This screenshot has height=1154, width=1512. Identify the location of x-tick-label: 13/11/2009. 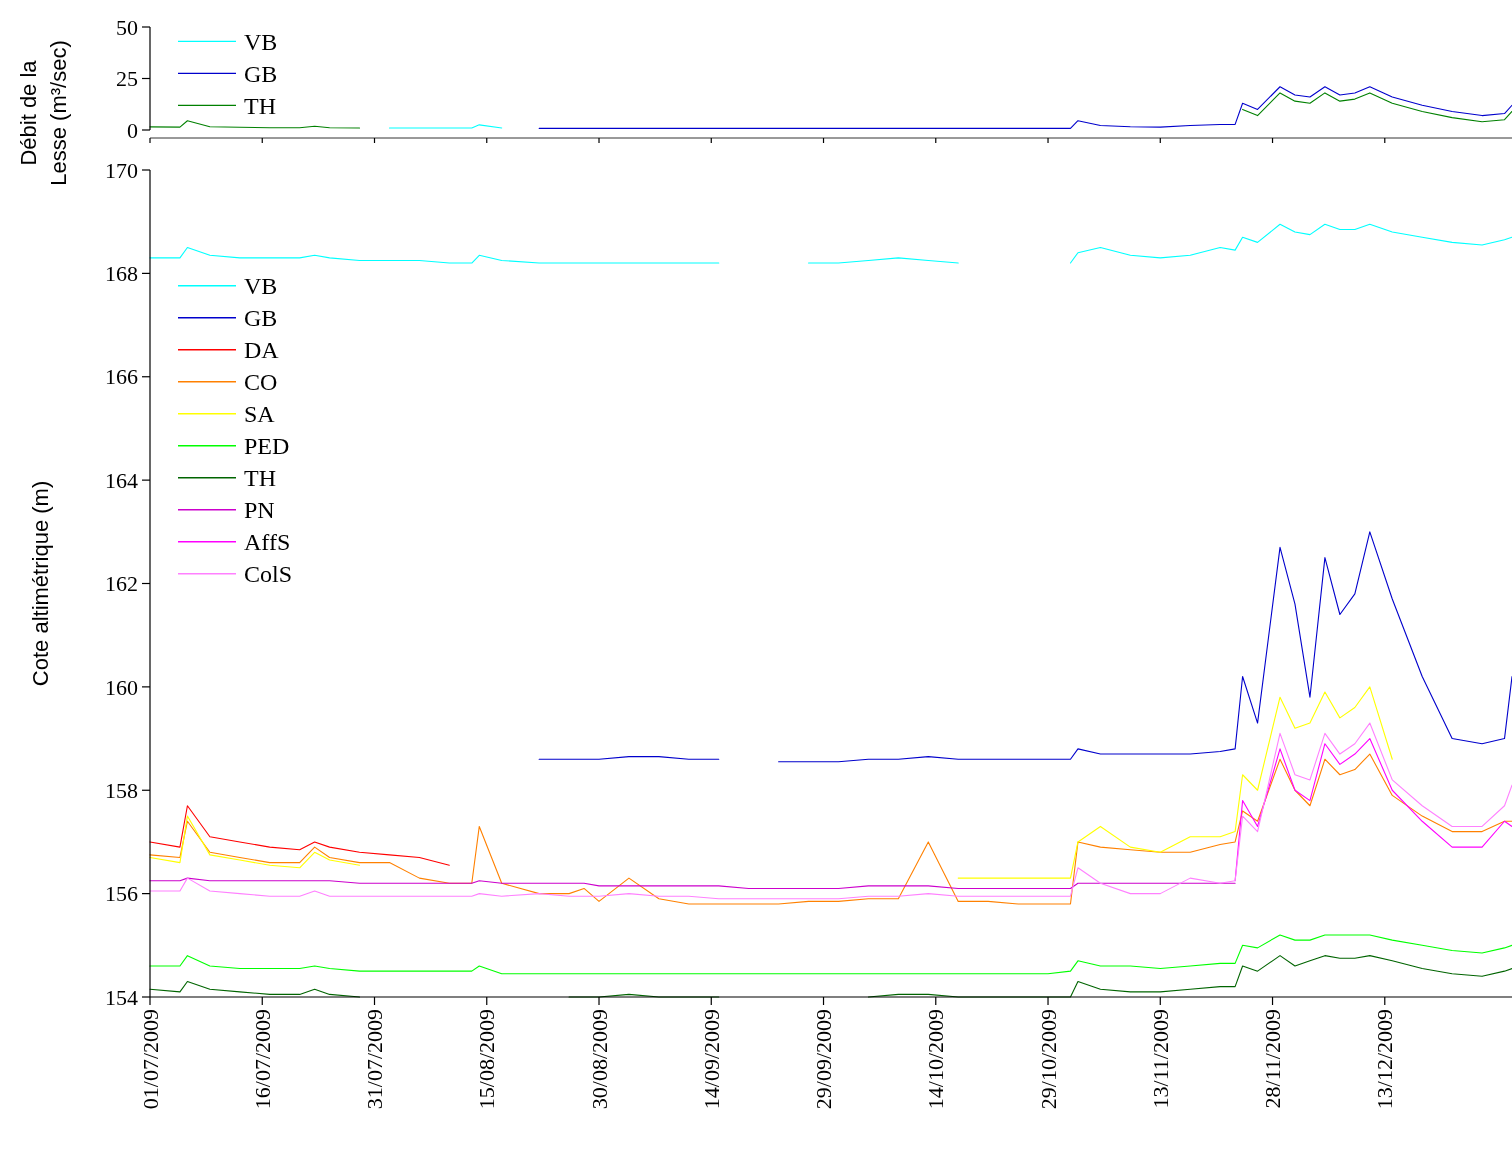
(1160, 1059).